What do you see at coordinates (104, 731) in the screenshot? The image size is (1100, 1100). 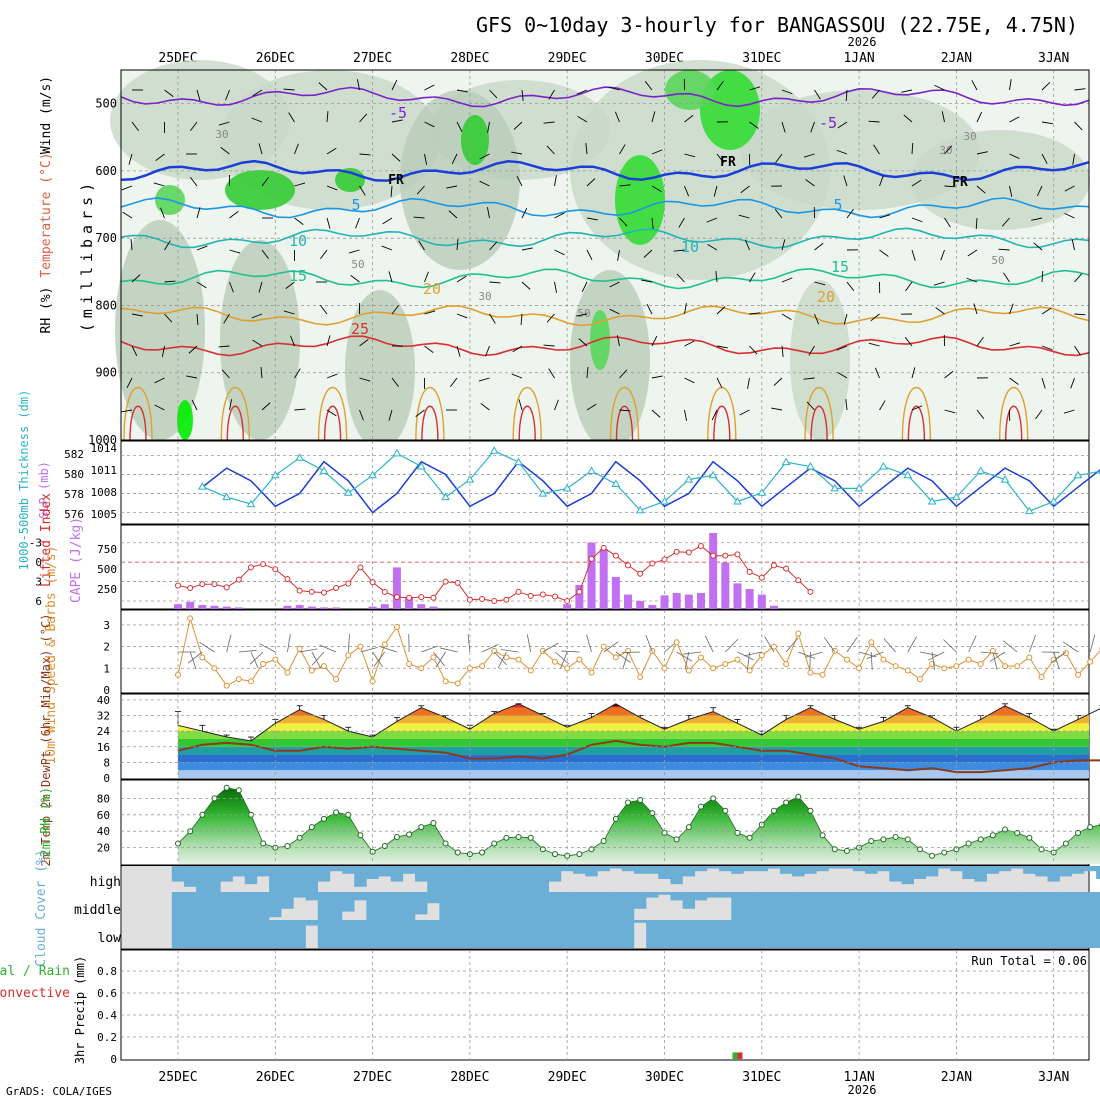 I see `temp-tick-24: 24` at bounding box center [104, 731].